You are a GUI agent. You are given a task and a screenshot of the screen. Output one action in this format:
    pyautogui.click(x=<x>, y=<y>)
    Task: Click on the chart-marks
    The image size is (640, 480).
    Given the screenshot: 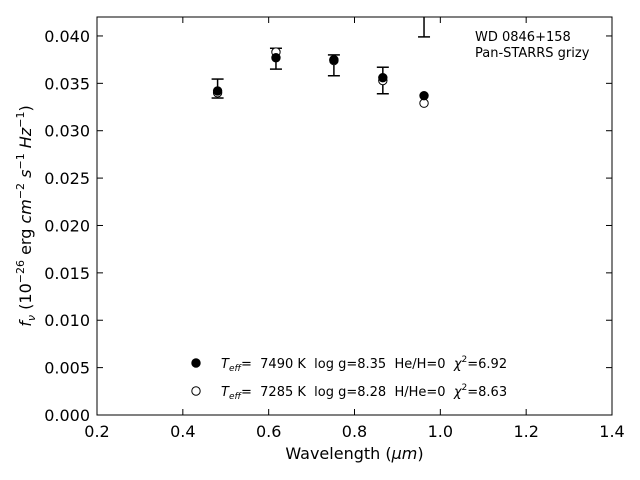 What is the action you would take?
    pyautogui.click(x=321, y=62)
    